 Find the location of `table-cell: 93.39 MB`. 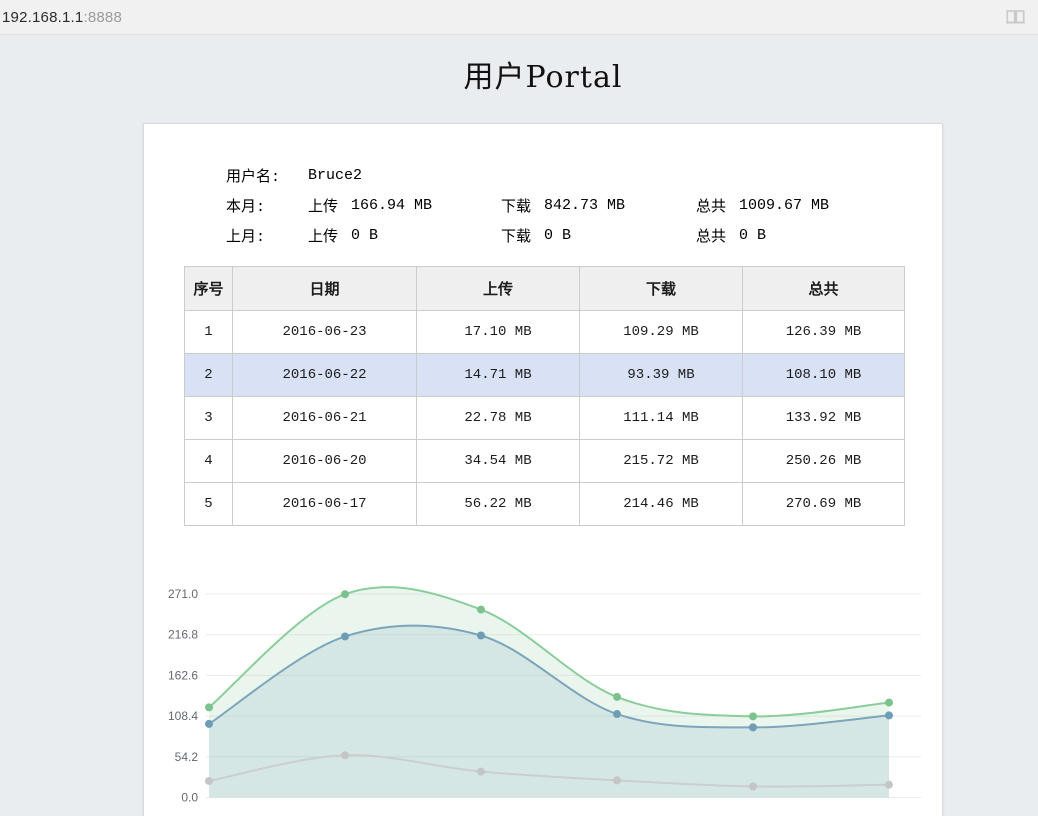

table-cell: 93.39 MB is located at coordinates (661, 375).